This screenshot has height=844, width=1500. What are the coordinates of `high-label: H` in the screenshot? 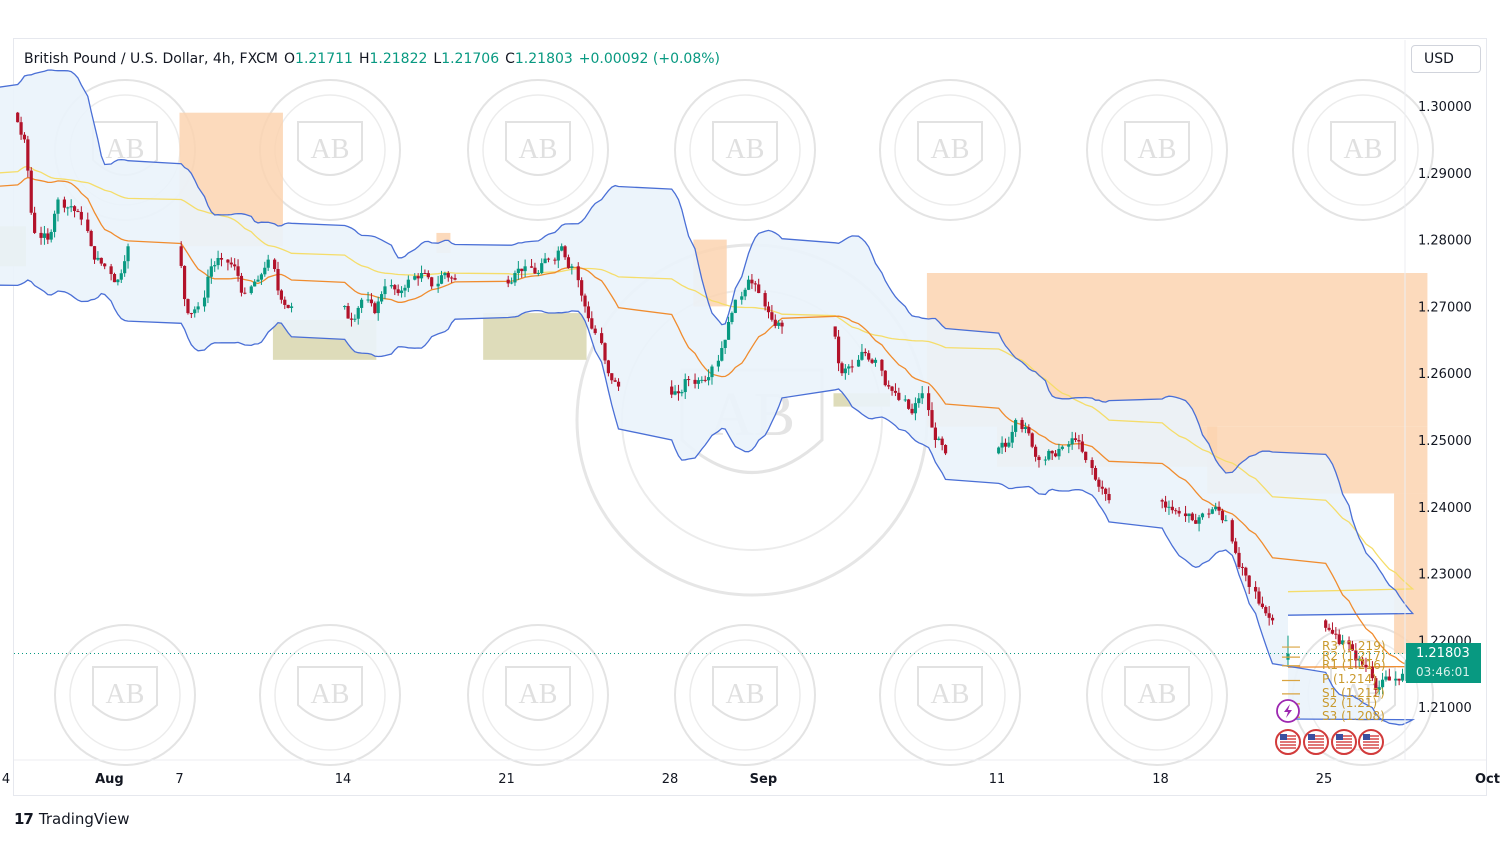 It's located at (364, 59).